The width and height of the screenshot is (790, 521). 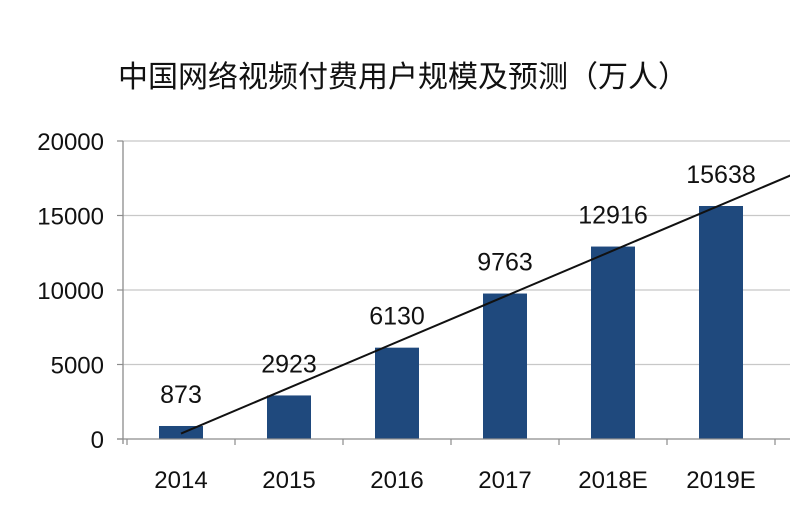 What do you see at coordinates (97, 440) in the screenshot?
I see `y-tick-label: 0` at bounding box center [97, 440].